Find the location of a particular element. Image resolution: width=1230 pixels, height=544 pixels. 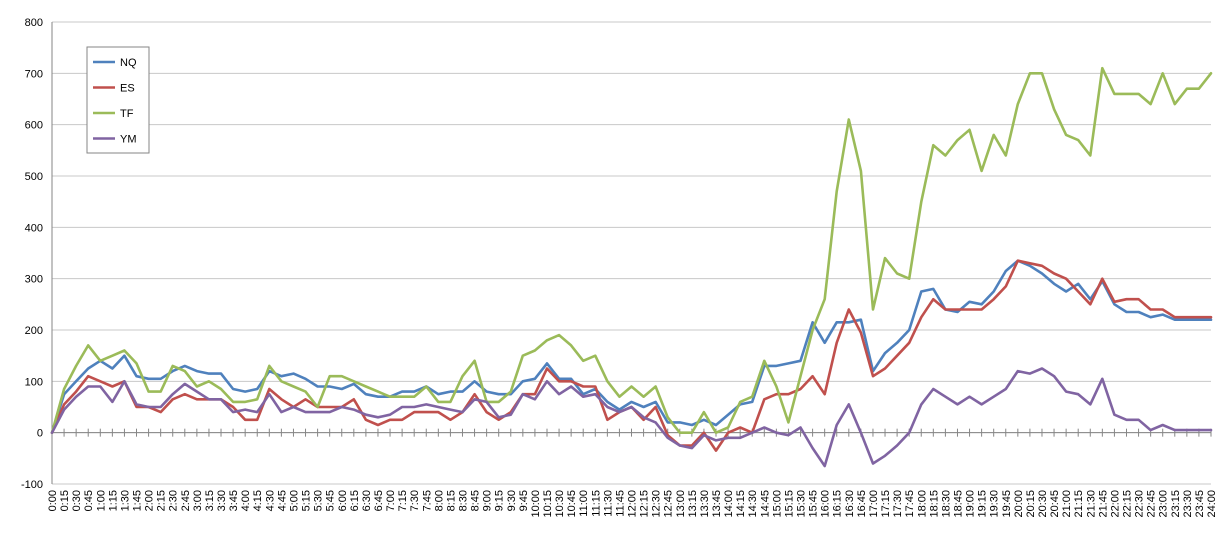

x-tick-label: 12:30 is located at coordinates (657, 504).